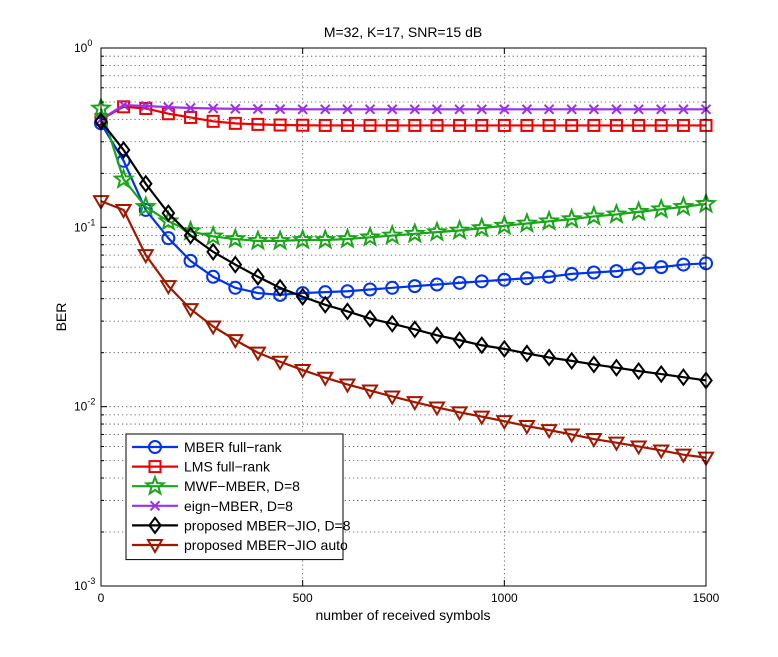 Image resolution: width=778 pixels, height=657 pixels. I want to click on chart-title: M=32, K=17, SNR=15 dB, so click(403, 32).